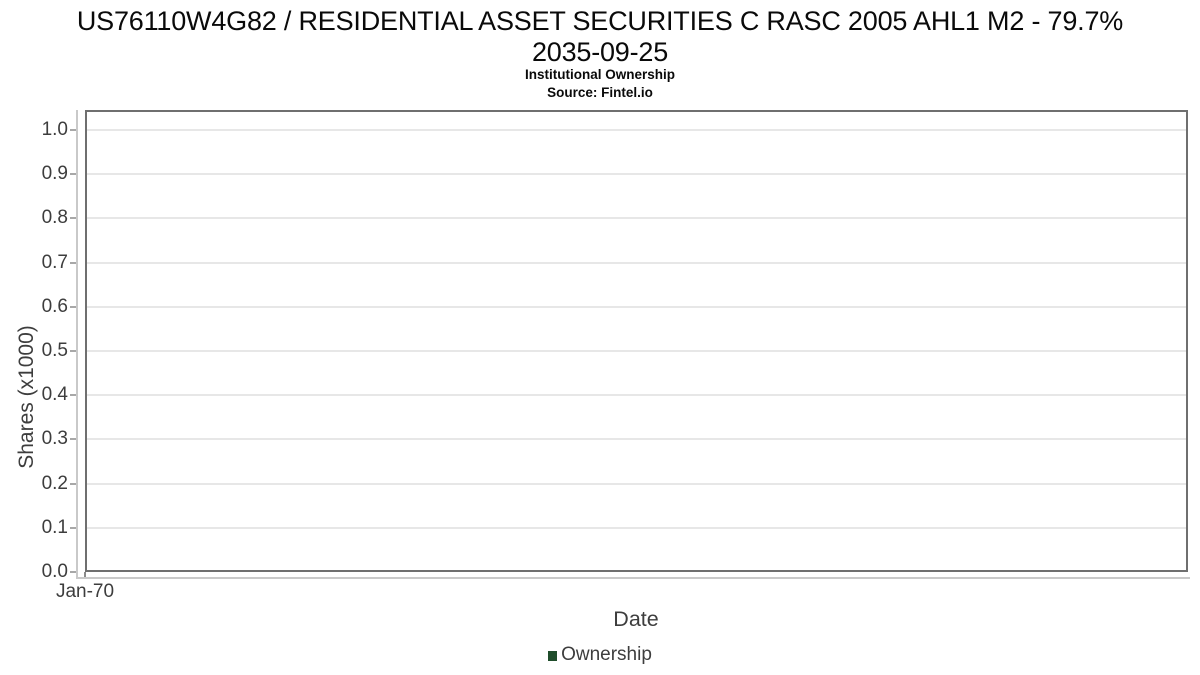 This screenshot has width=1200, height=675. I want to click on legend-item-ownership: Ownership, so click(600, 655).